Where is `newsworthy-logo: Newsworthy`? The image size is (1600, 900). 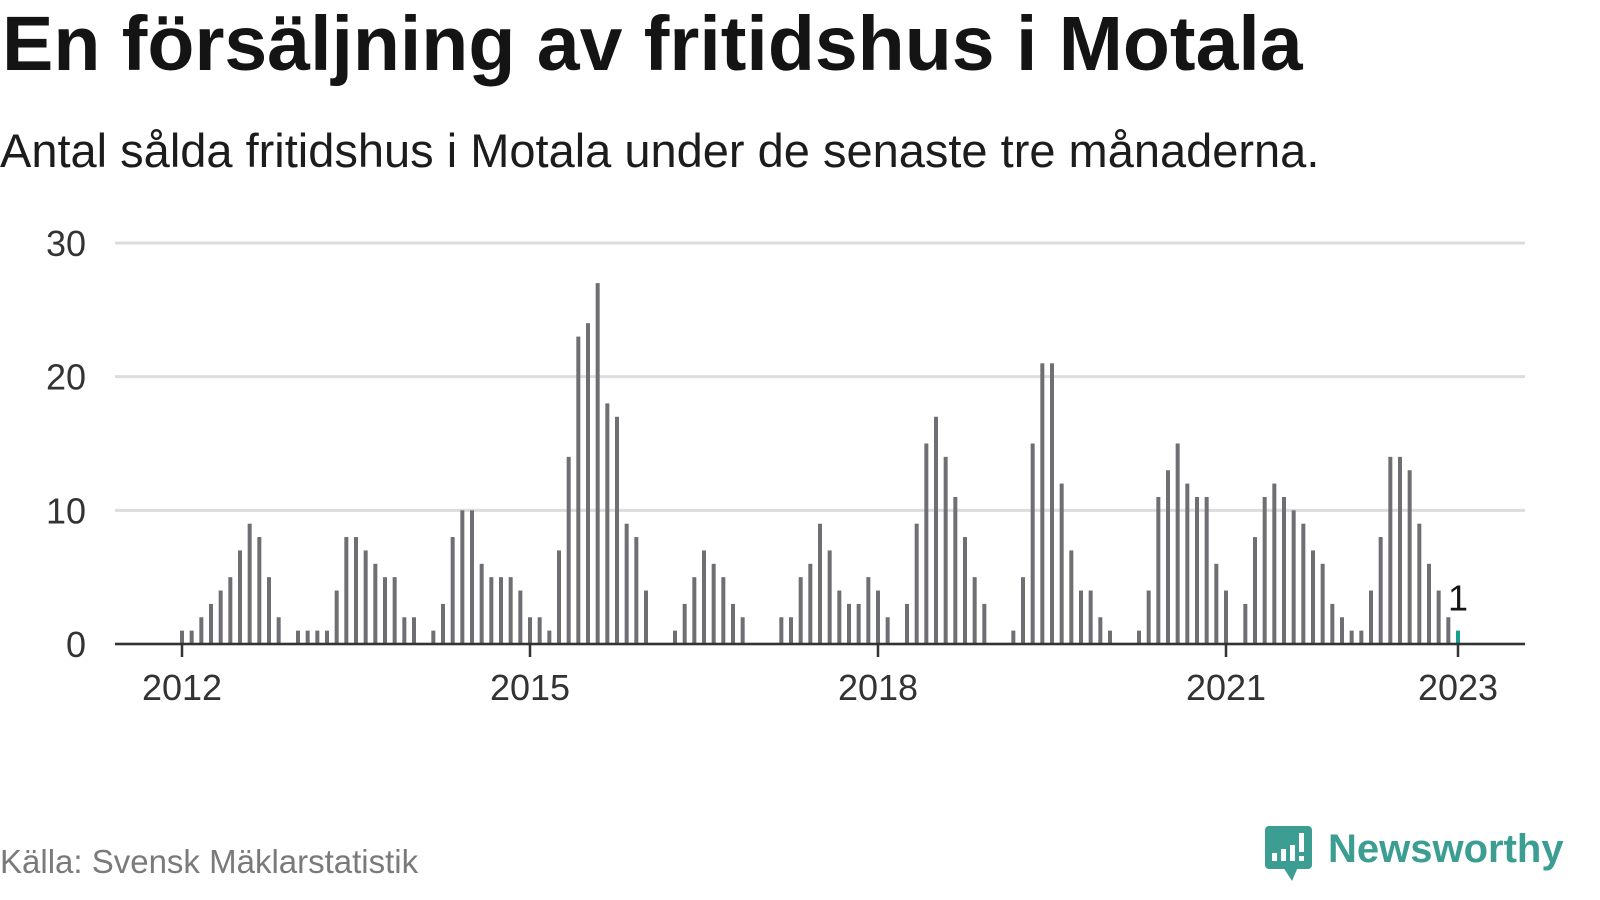 newsworthy-logo: Newsworthy is located at coordinates (1414, 853).